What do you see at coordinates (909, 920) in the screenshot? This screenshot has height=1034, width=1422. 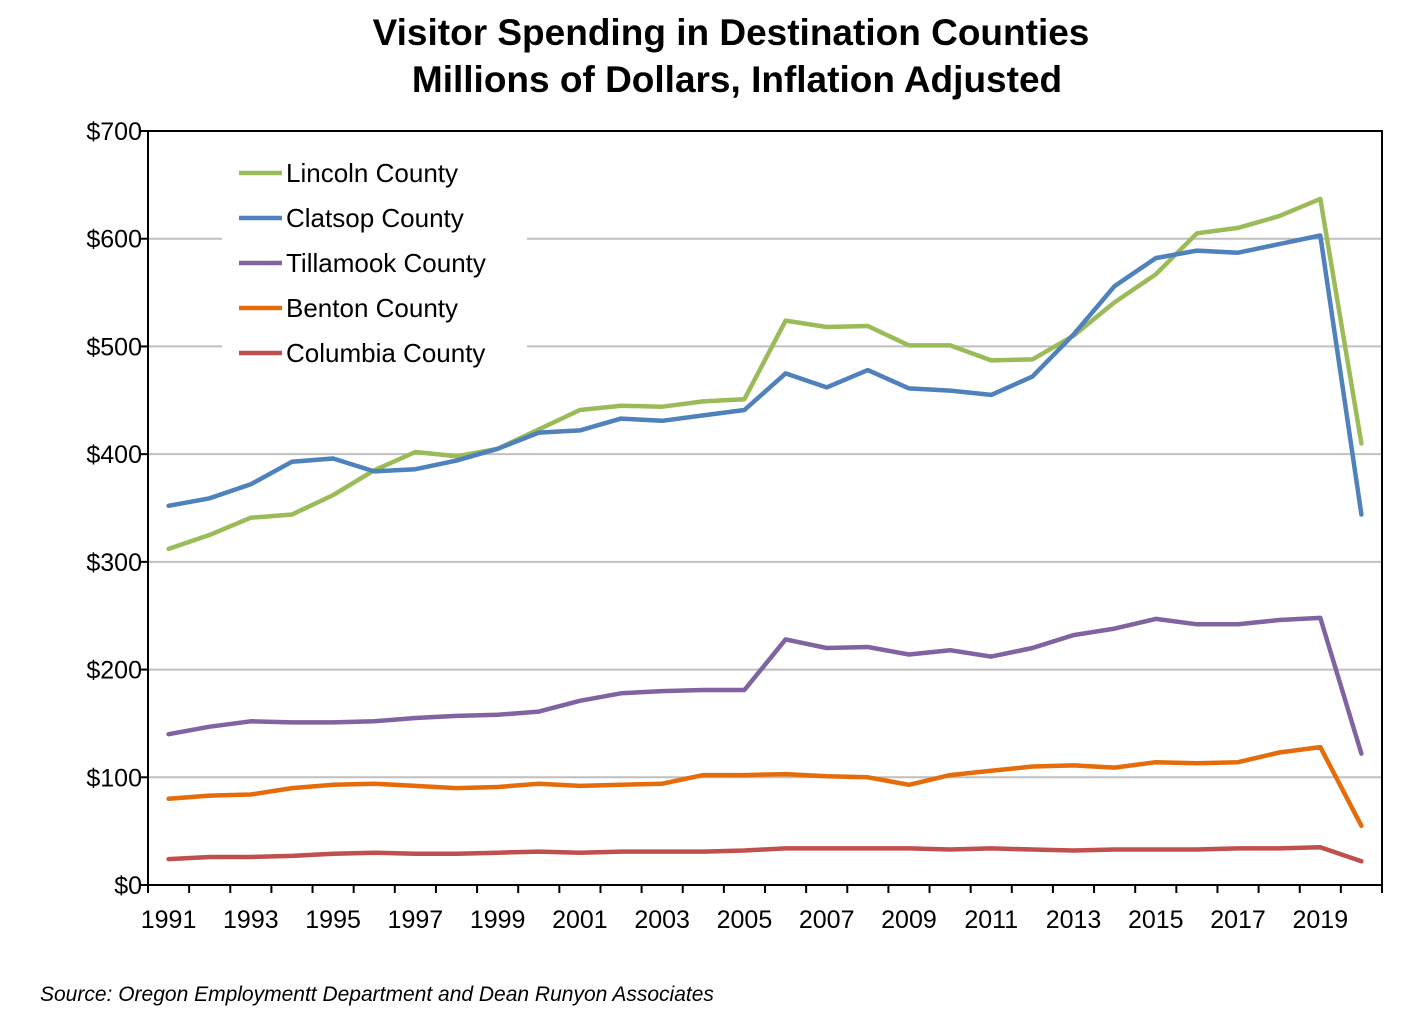 I see `x-tick-label: 2009` at bounding box center [909, 920].